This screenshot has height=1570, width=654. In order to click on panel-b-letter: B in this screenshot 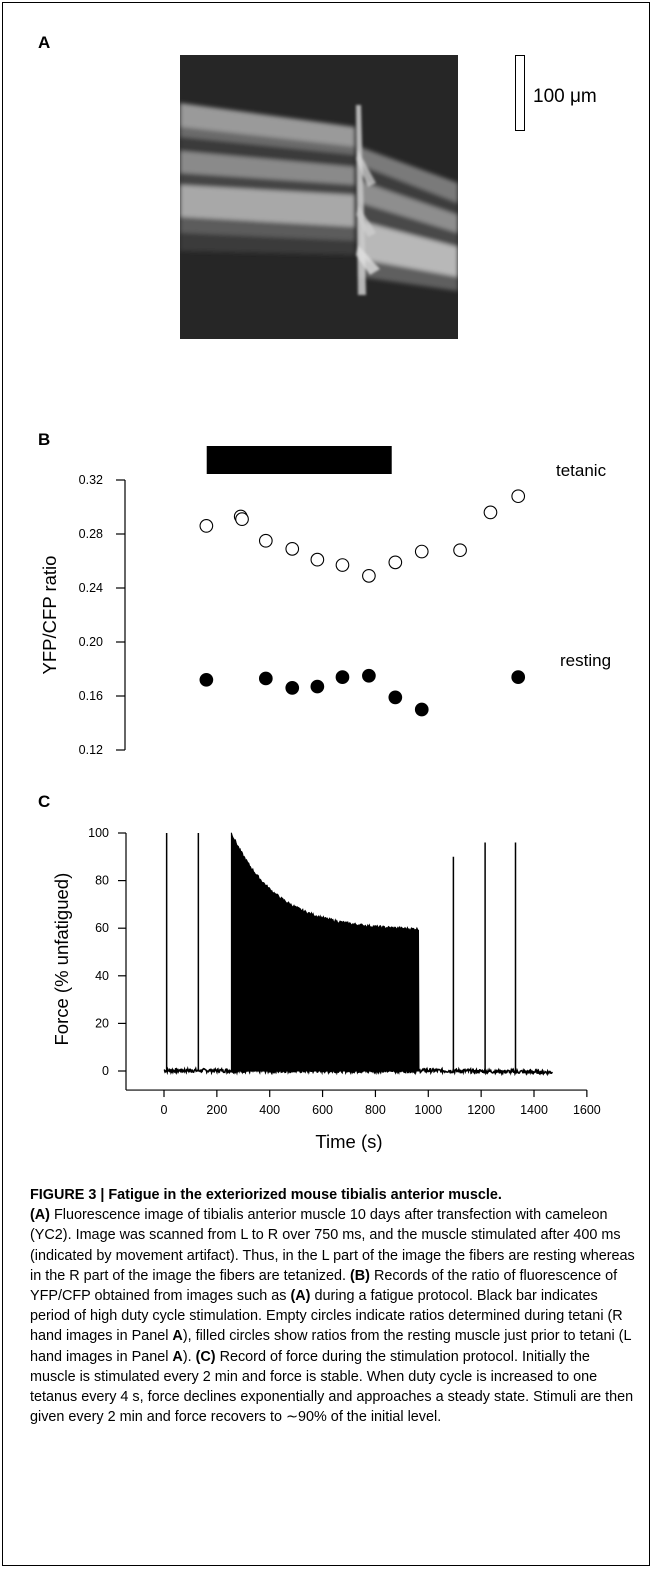, I will do `click(44, 439)`.